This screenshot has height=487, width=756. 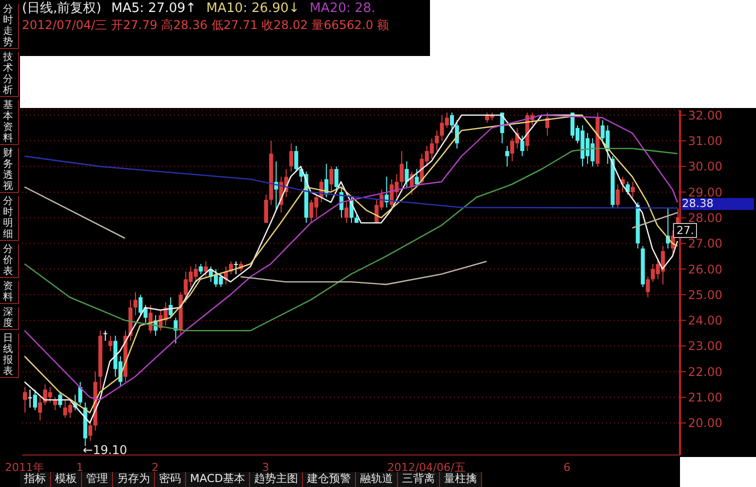 What do you see at coordinates (8, 260) in the screenshot?
I see `text: 分价表` at bounding box center [8, 260].